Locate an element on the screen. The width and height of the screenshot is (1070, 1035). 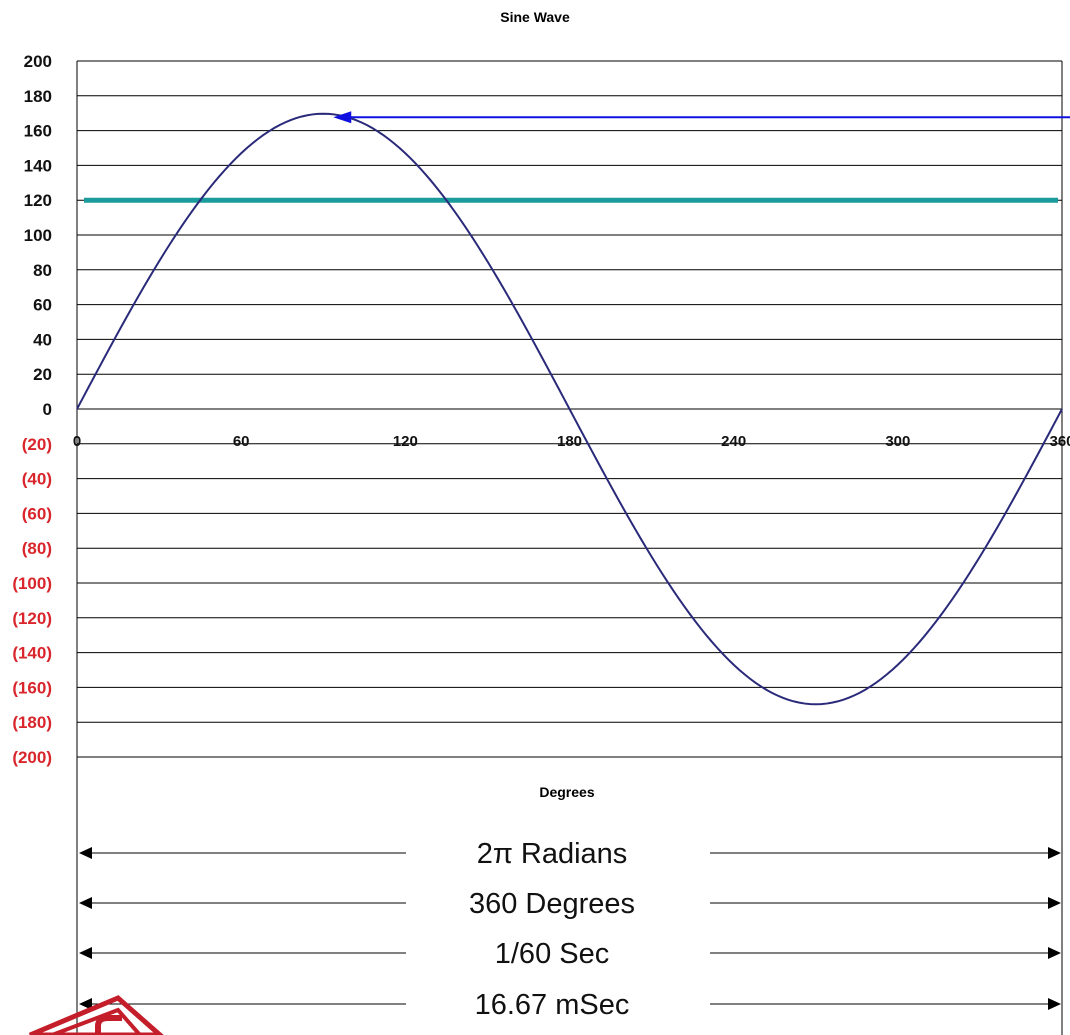
dimension-label: 2π Radians is located at coordinates (552, 854).